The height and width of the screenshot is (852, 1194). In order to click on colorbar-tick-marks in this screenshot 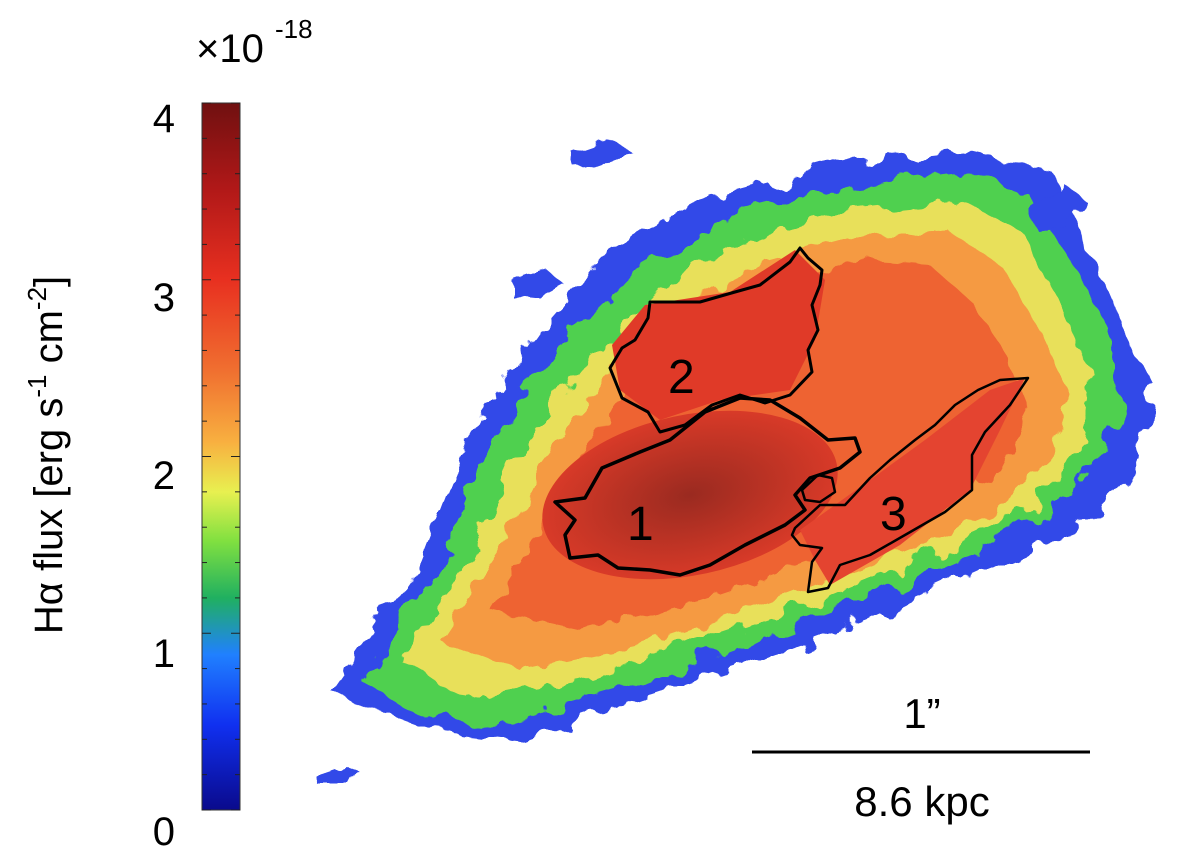, I will do `click(221, 456)`.